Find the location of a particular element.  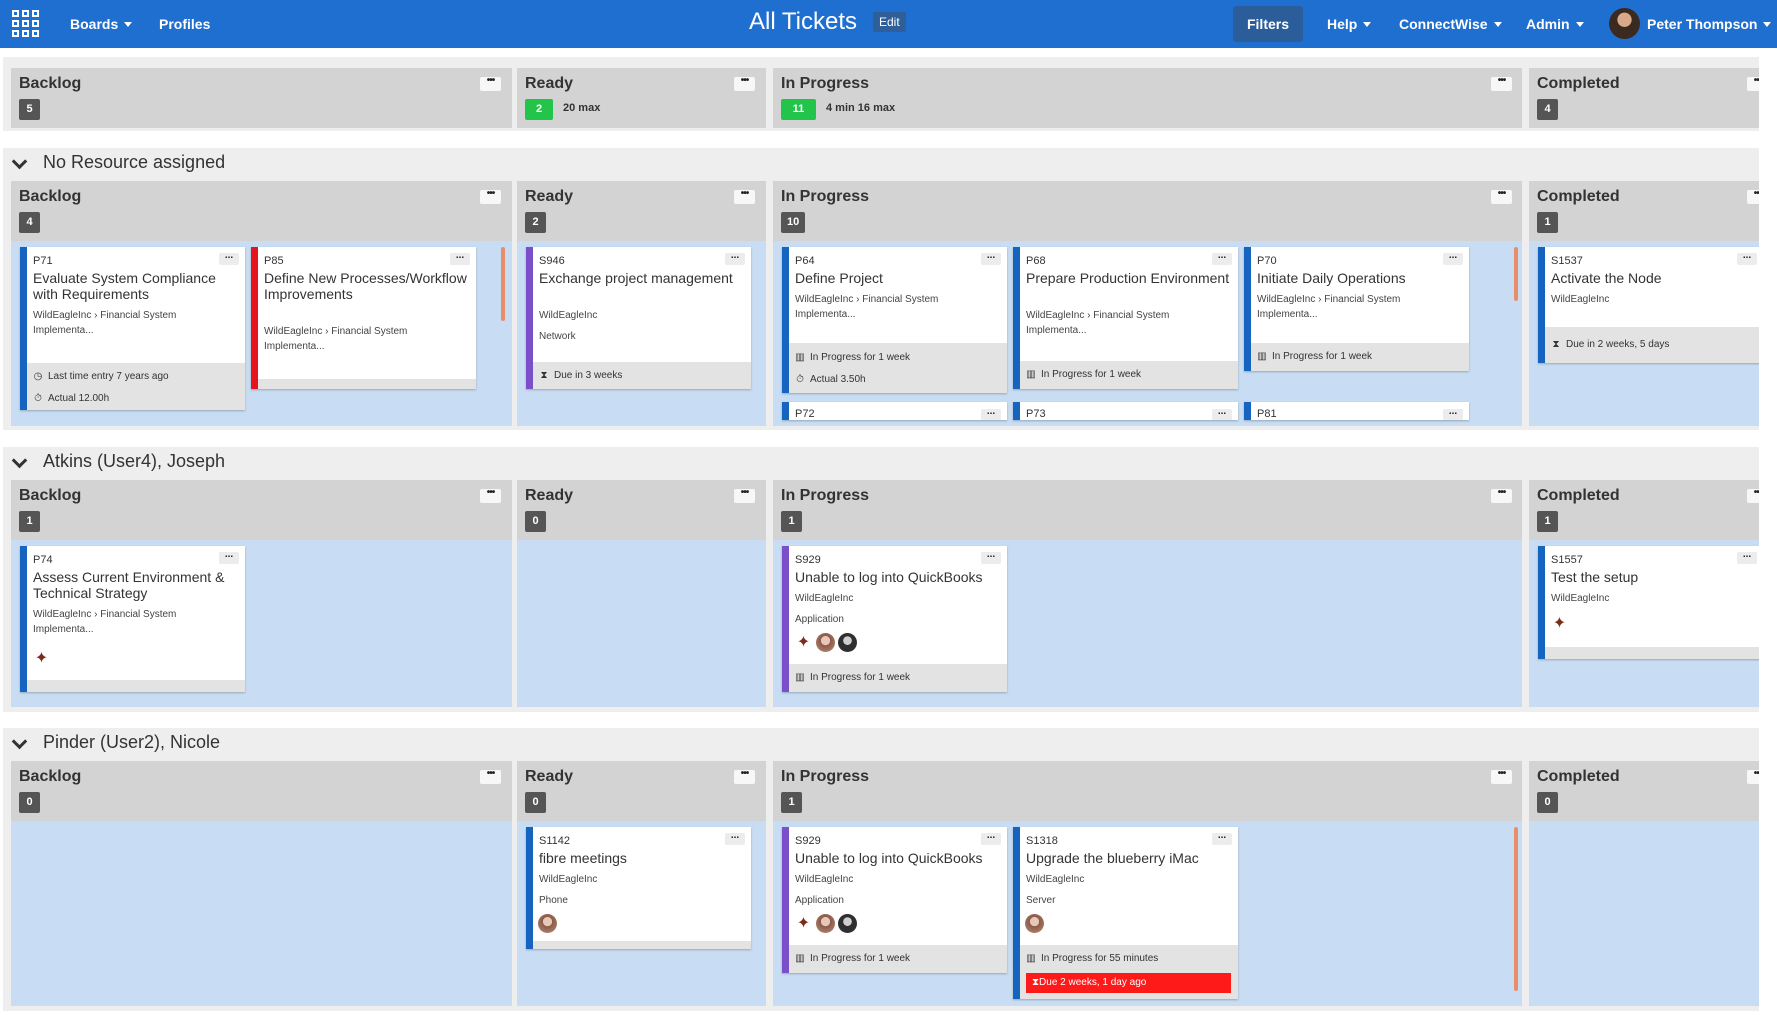

edit-board-button: Edit is located at coordinates (889, 22).